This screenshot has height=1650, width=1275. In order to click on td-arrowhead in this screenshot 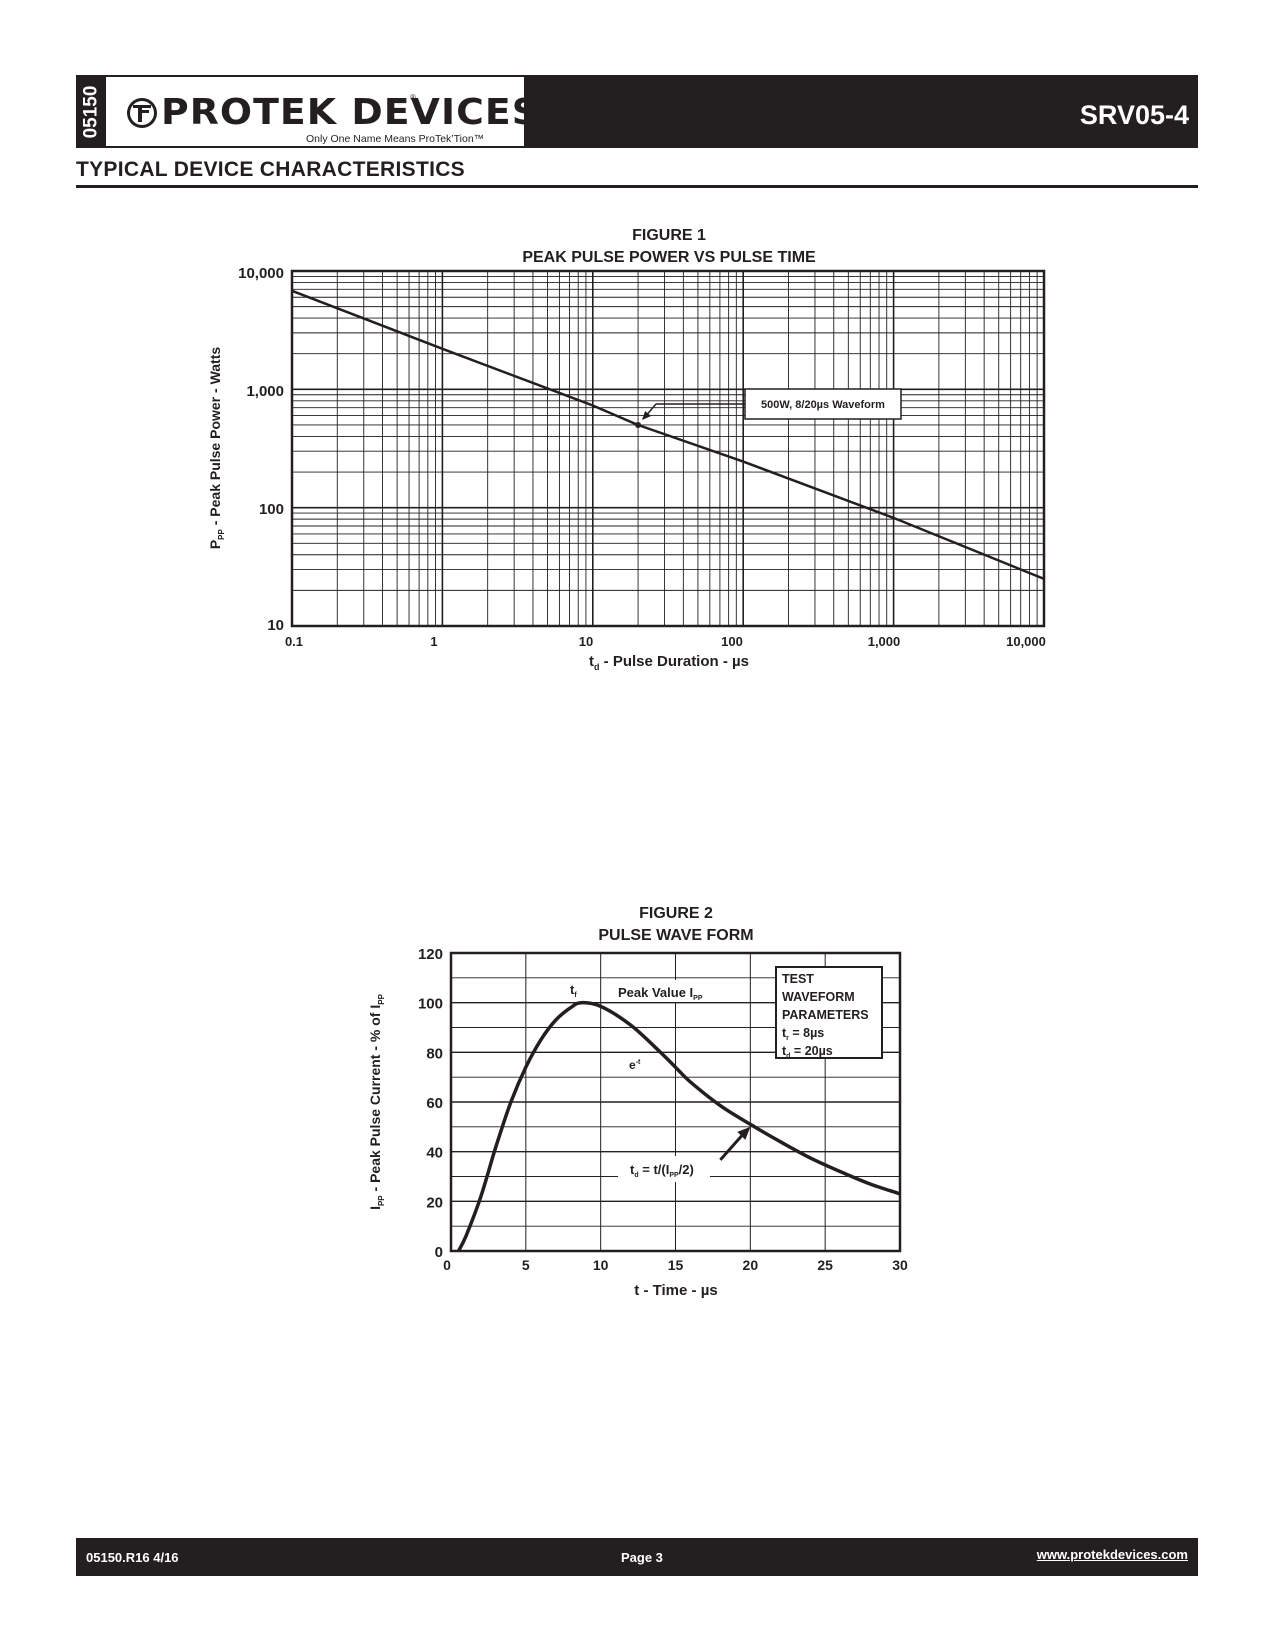, I will do `click(744, 1133)`.